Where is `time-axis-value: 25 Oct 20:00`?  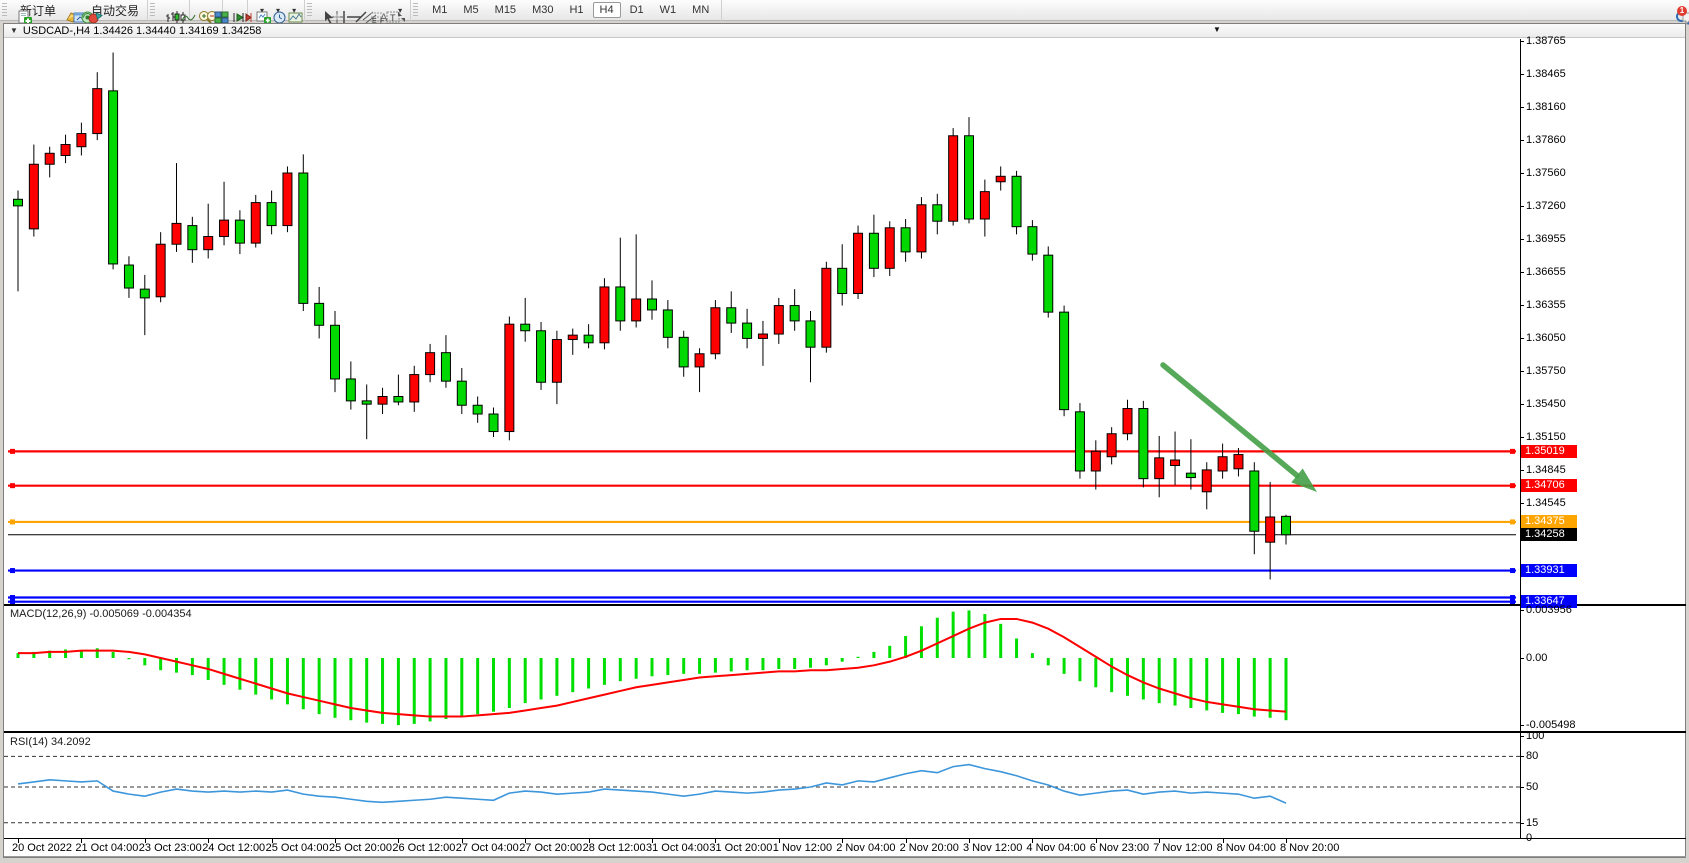
time-axis-value: 25 Oct 20:00 is located at coordinates (360, 848).